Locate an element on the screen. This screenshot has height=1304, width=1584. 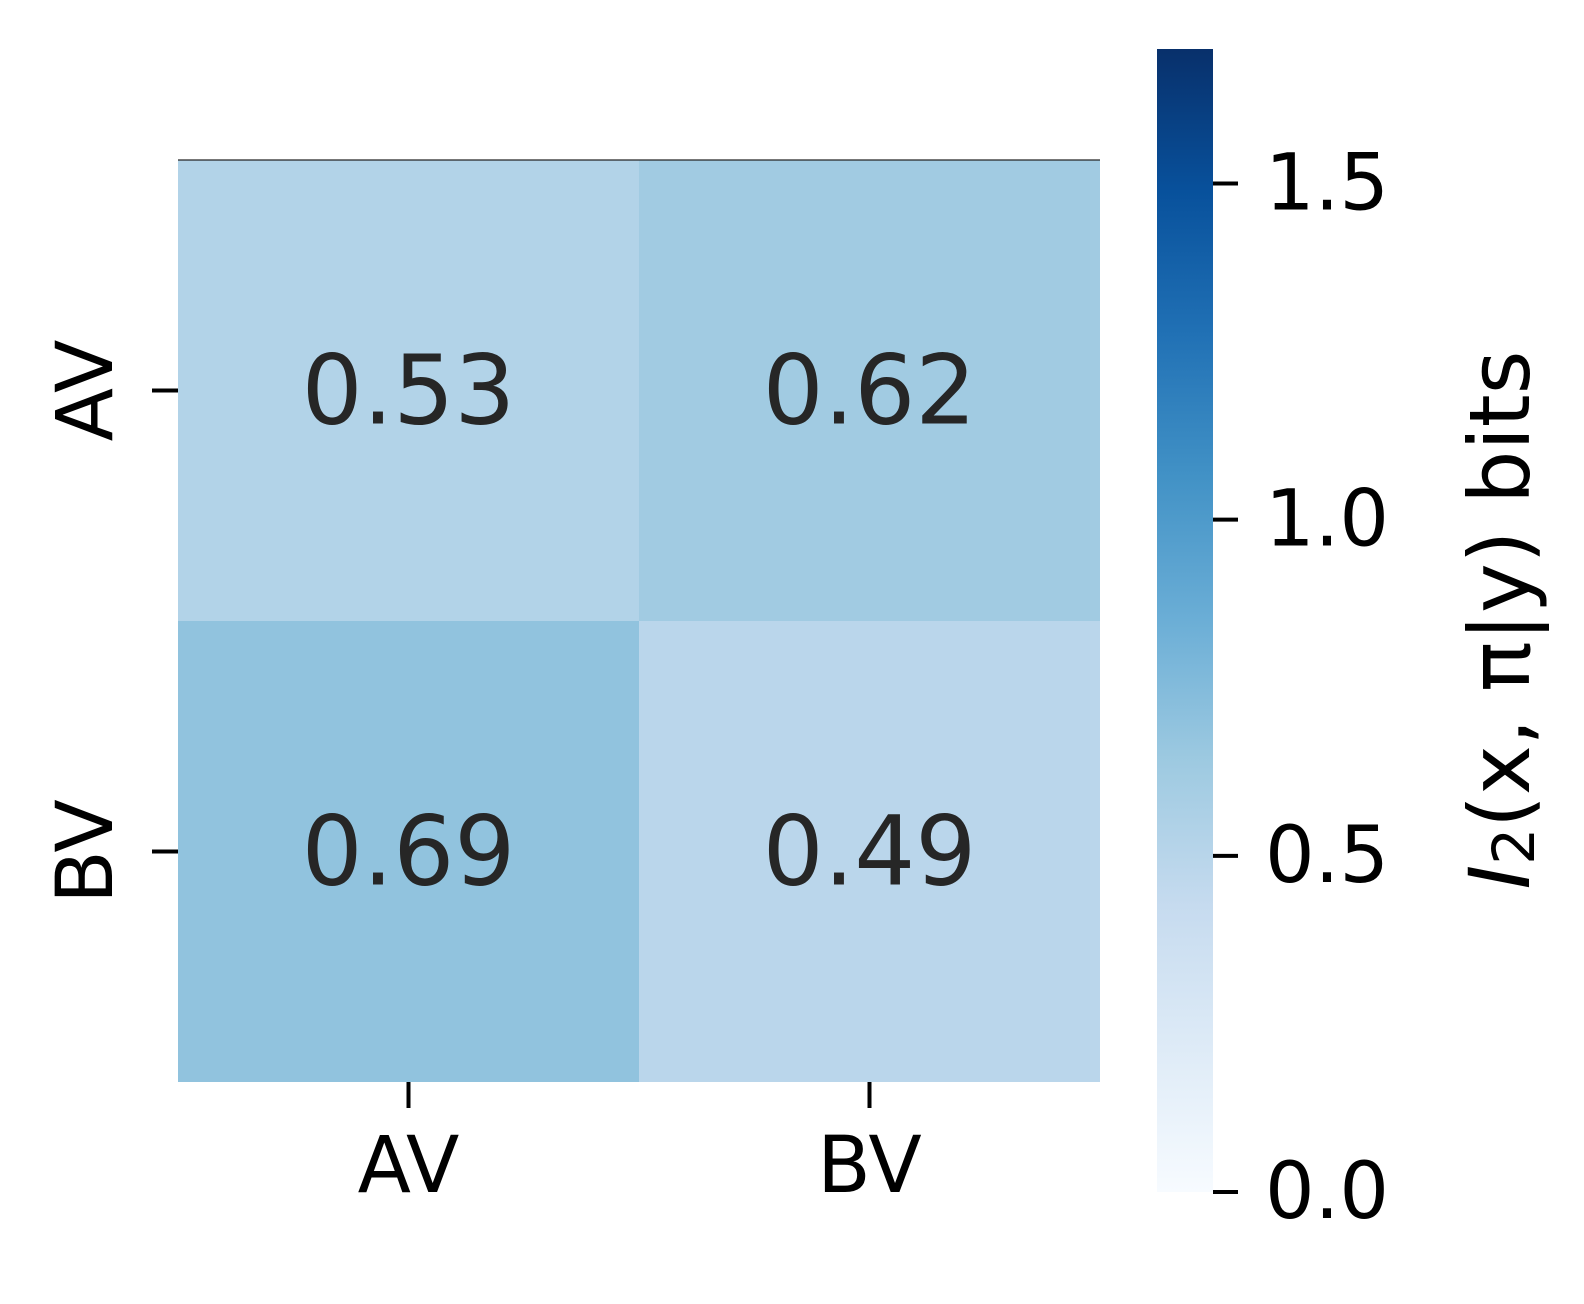
cell-value-label: 0.62 is located at coordinates (870, 391).